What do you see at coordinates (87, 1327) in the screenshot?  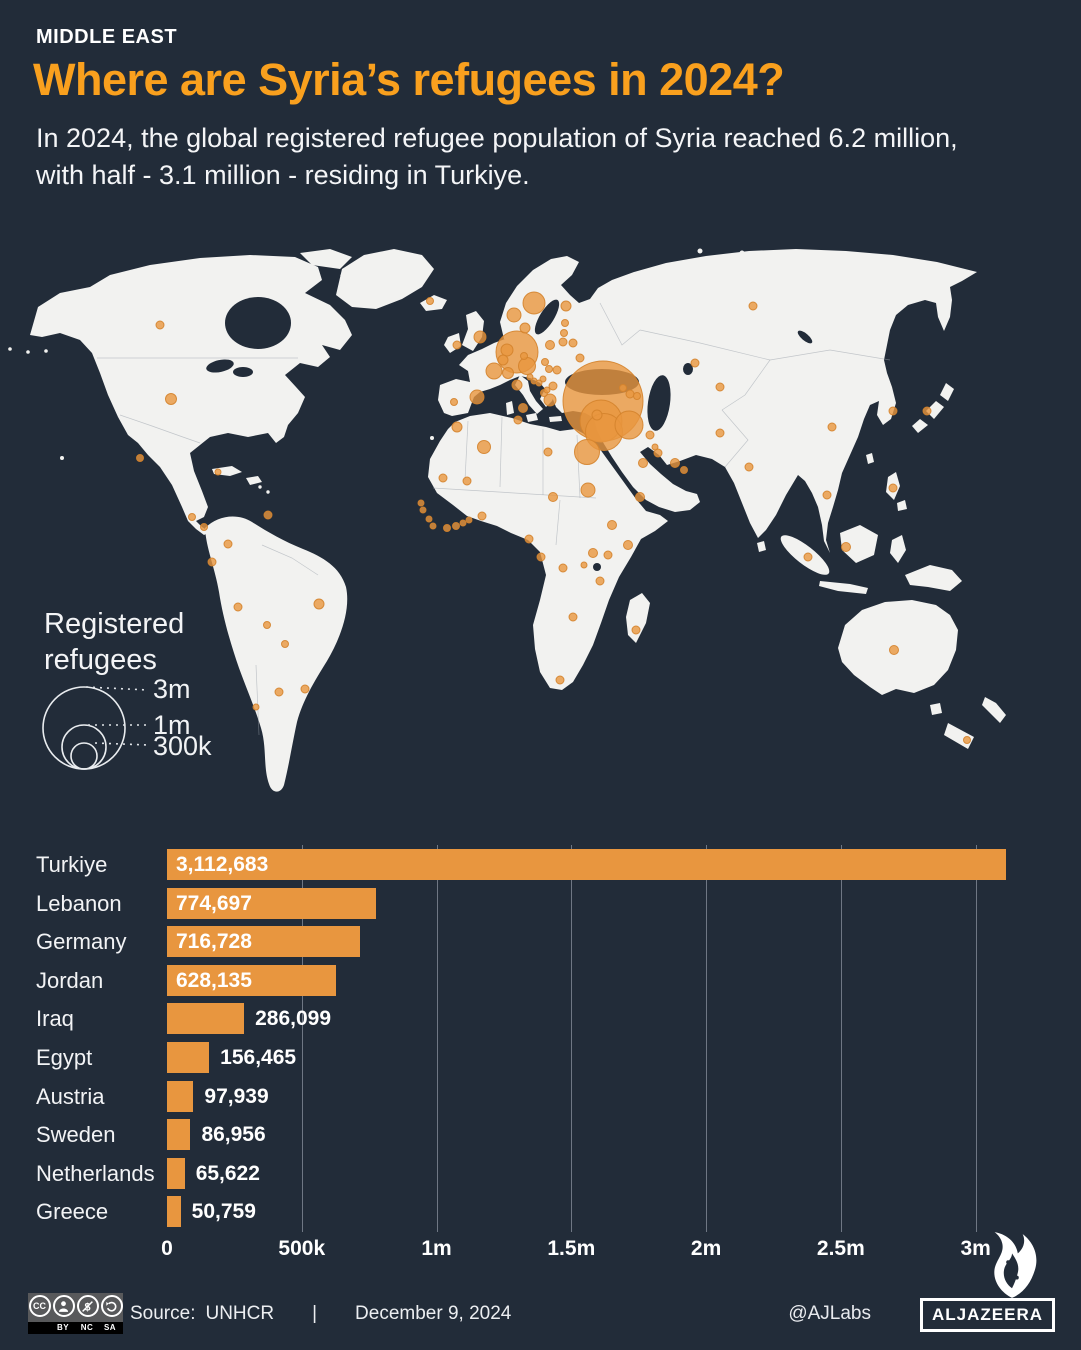 I see `cc-nc-label: NC` at bounding box center [87, 1327].